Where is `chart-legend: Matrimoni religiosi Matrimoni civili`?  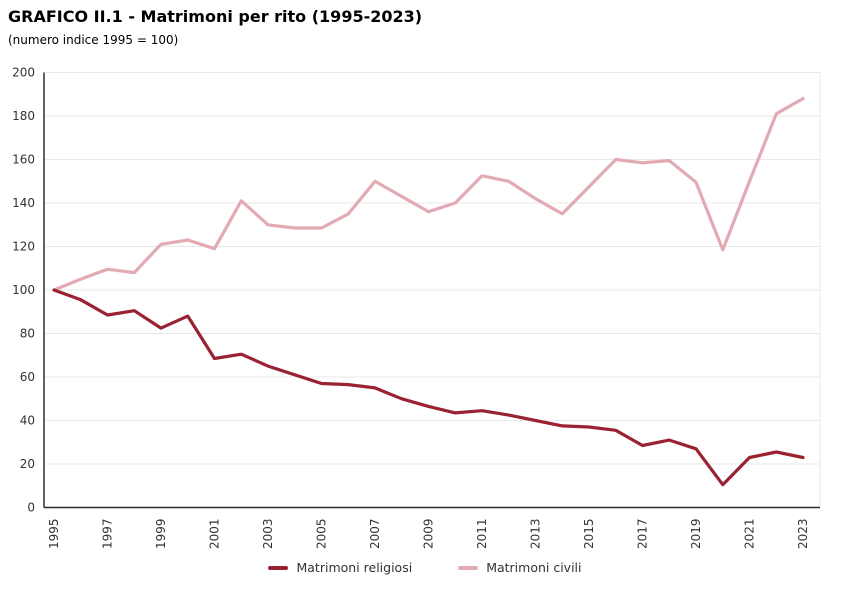
chart-legend: Matrimoni religiosi Matrimoni civili is located at coordinates (425, 567).